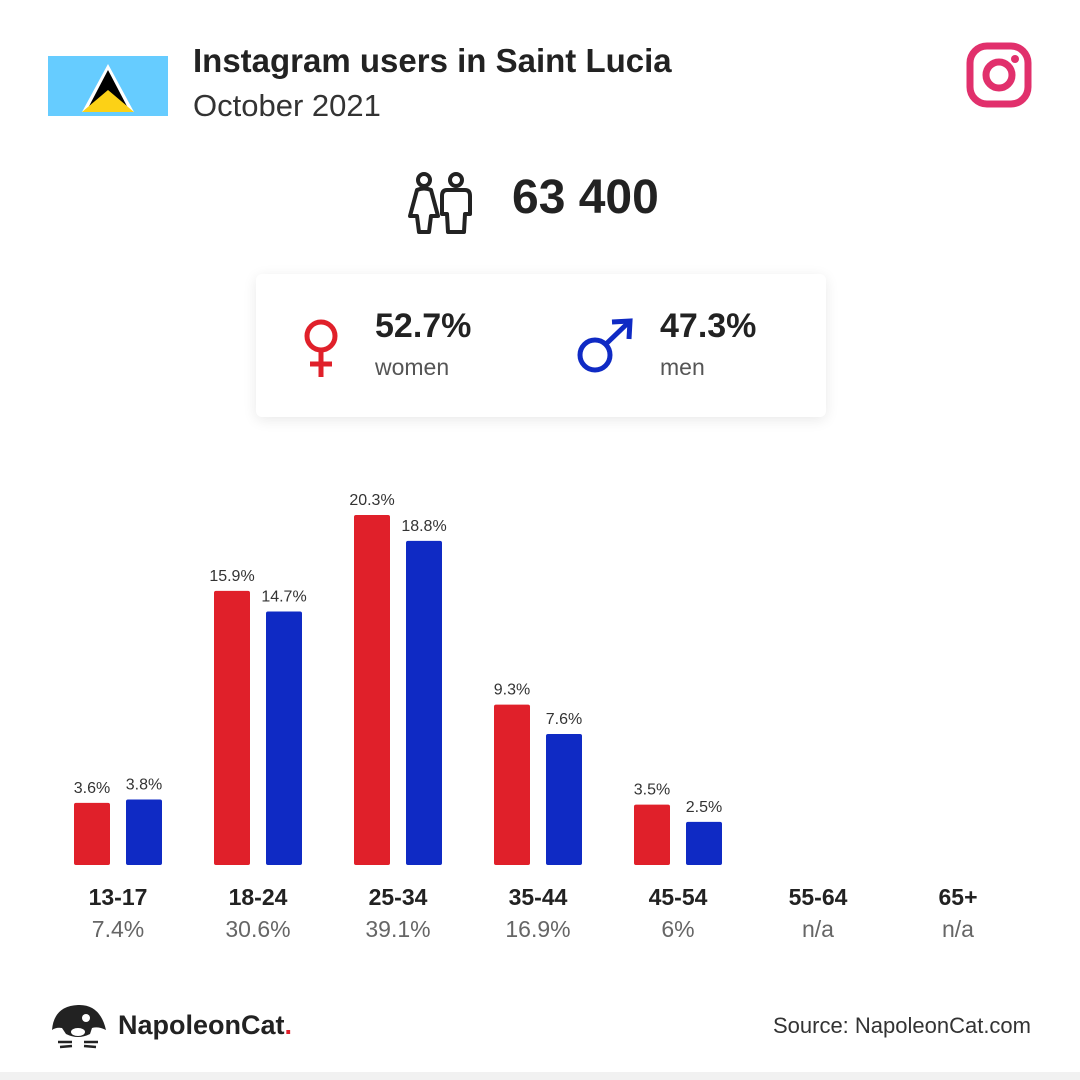 The image size is (1080, 1080). I want to click on men-label: men, so click(682, 367).